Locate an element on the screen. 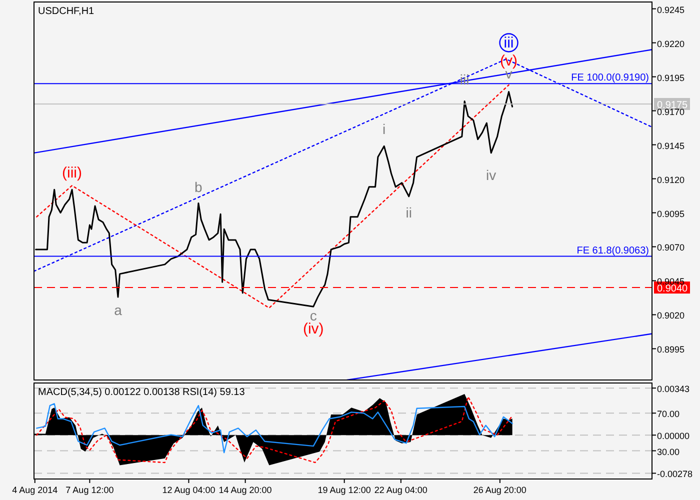  y-tick-label: 0.9020 is located at coordinates (671, 315).